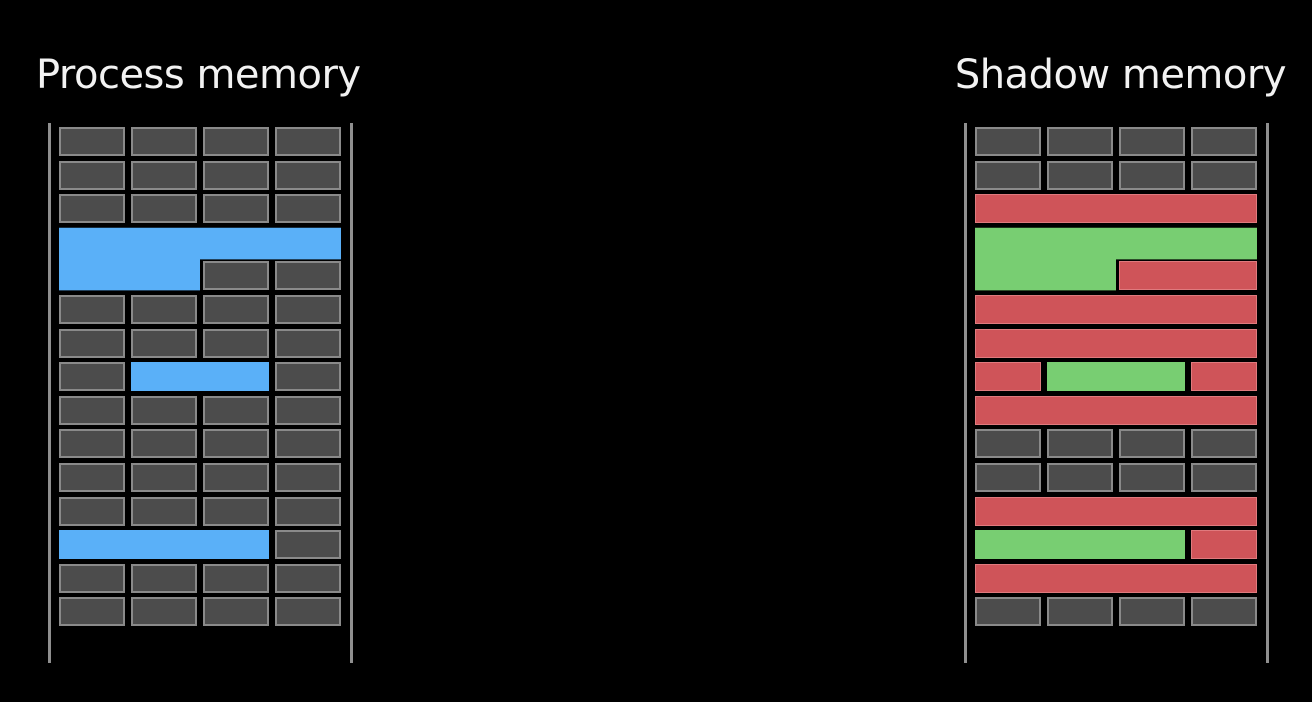 Image resolution: width=1312 pixels, height=702 pixels. What do you see at coordinates (198, 75) in the screenshot?
I see `process-memory-title: Process memory` at bounding box center [198, 75].